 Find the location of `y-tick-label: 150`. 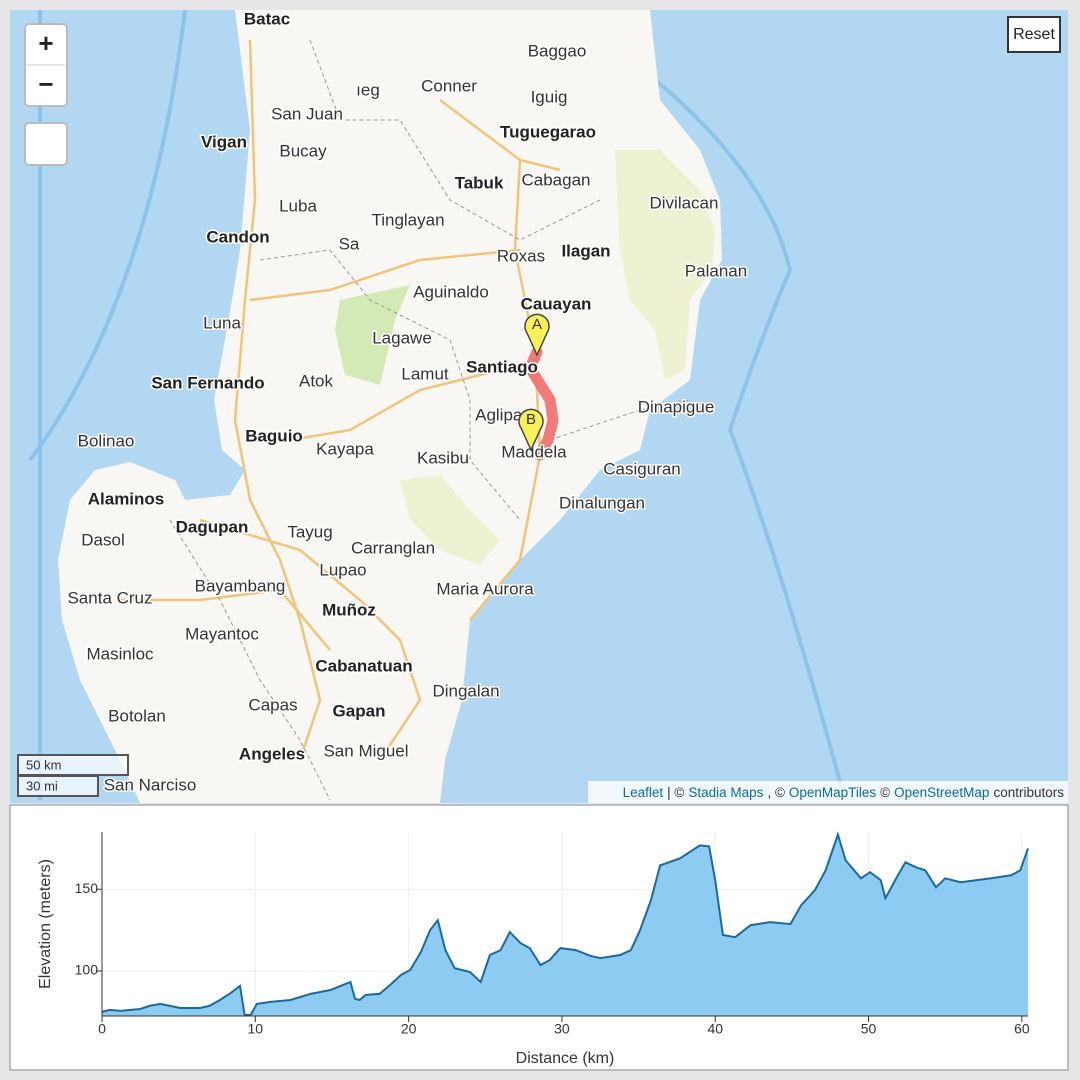

y-tick-label: 150 is located at coordinates (87, 888).